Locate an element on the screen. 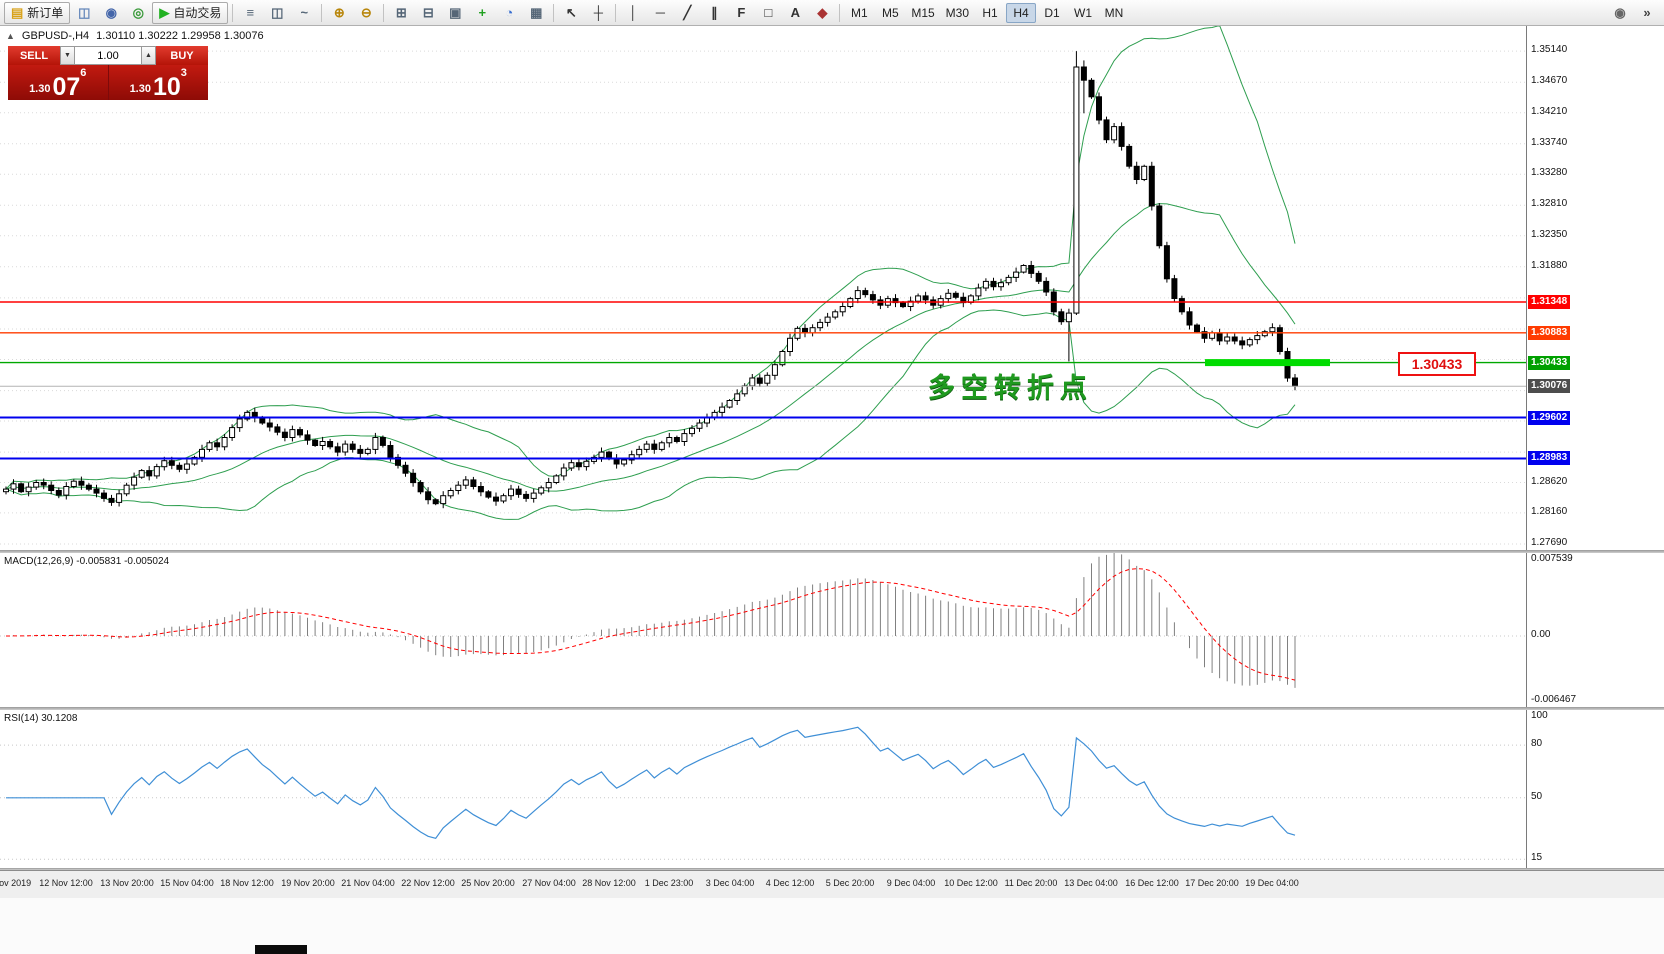 This screenshot has height=954, width=1664. fibonacci-icon: F is located at coordinates (741, 13).